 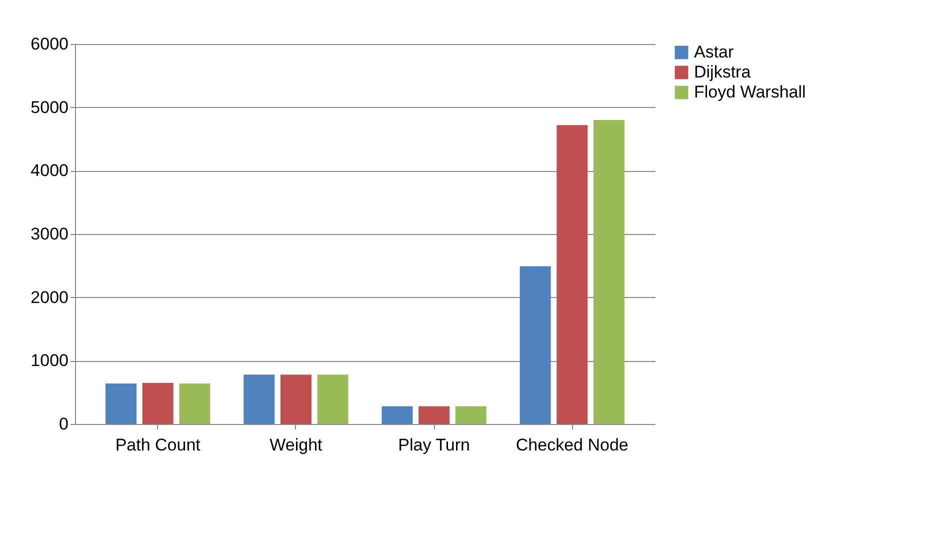 I want to click on x-tick-label: Weight, so click(x=296, y=445).